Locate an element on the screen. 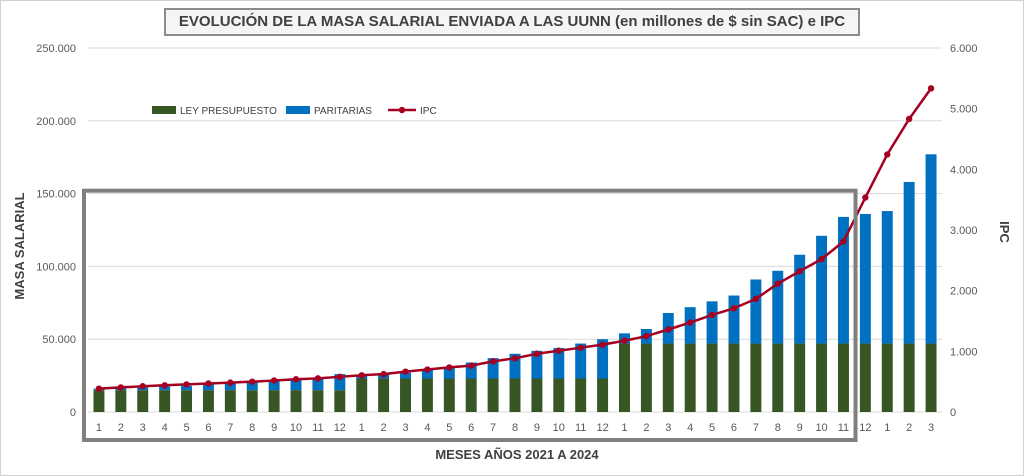 The height and width of the screenshot is (476, 1024). y2-tick-labels: 0 1.000 2.000 3.000 4.000 5.000 6.000 is located at coordinates (964, 231).